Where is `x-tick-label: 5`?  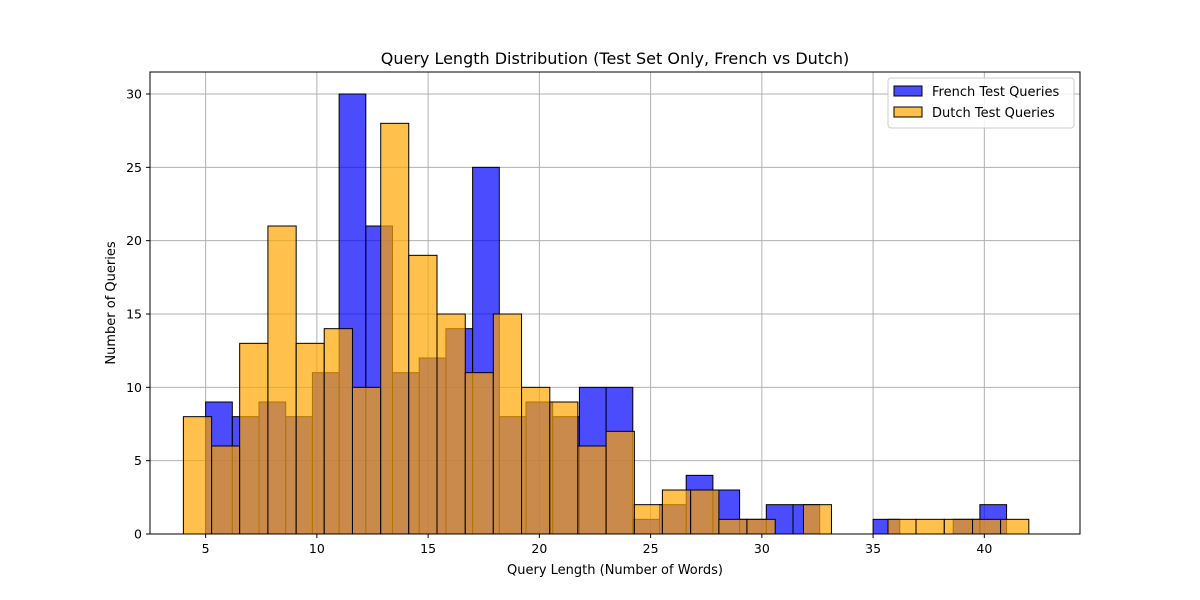
x-tick-label: 5 is located at coordinates (206, 548).